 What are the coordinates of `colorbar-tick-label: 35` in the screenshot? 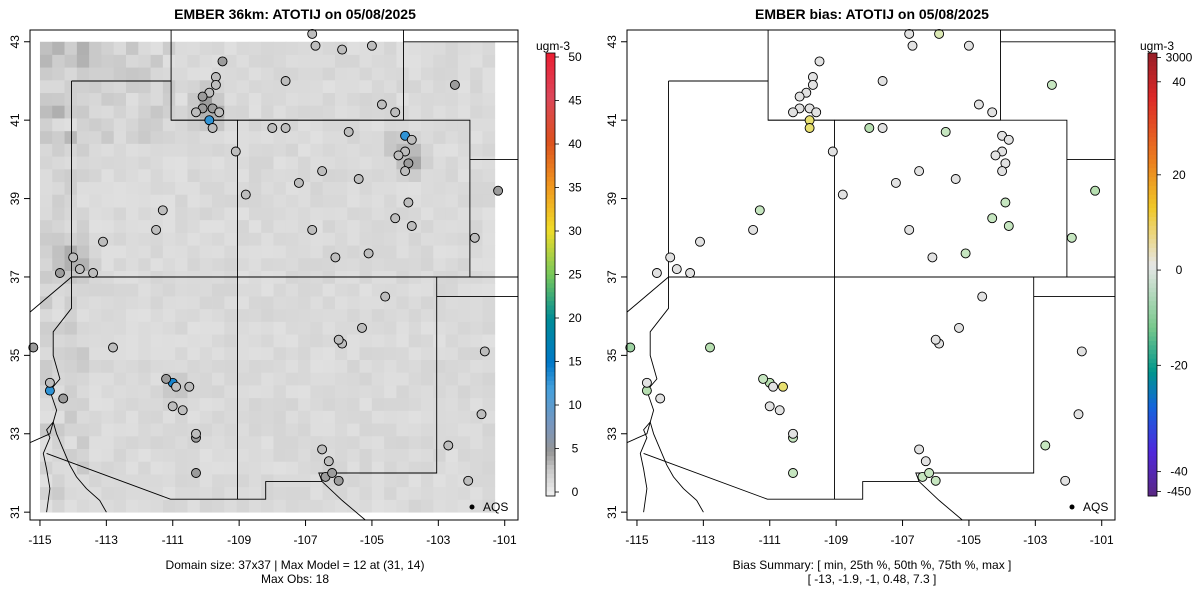 It's located at (575, 188).